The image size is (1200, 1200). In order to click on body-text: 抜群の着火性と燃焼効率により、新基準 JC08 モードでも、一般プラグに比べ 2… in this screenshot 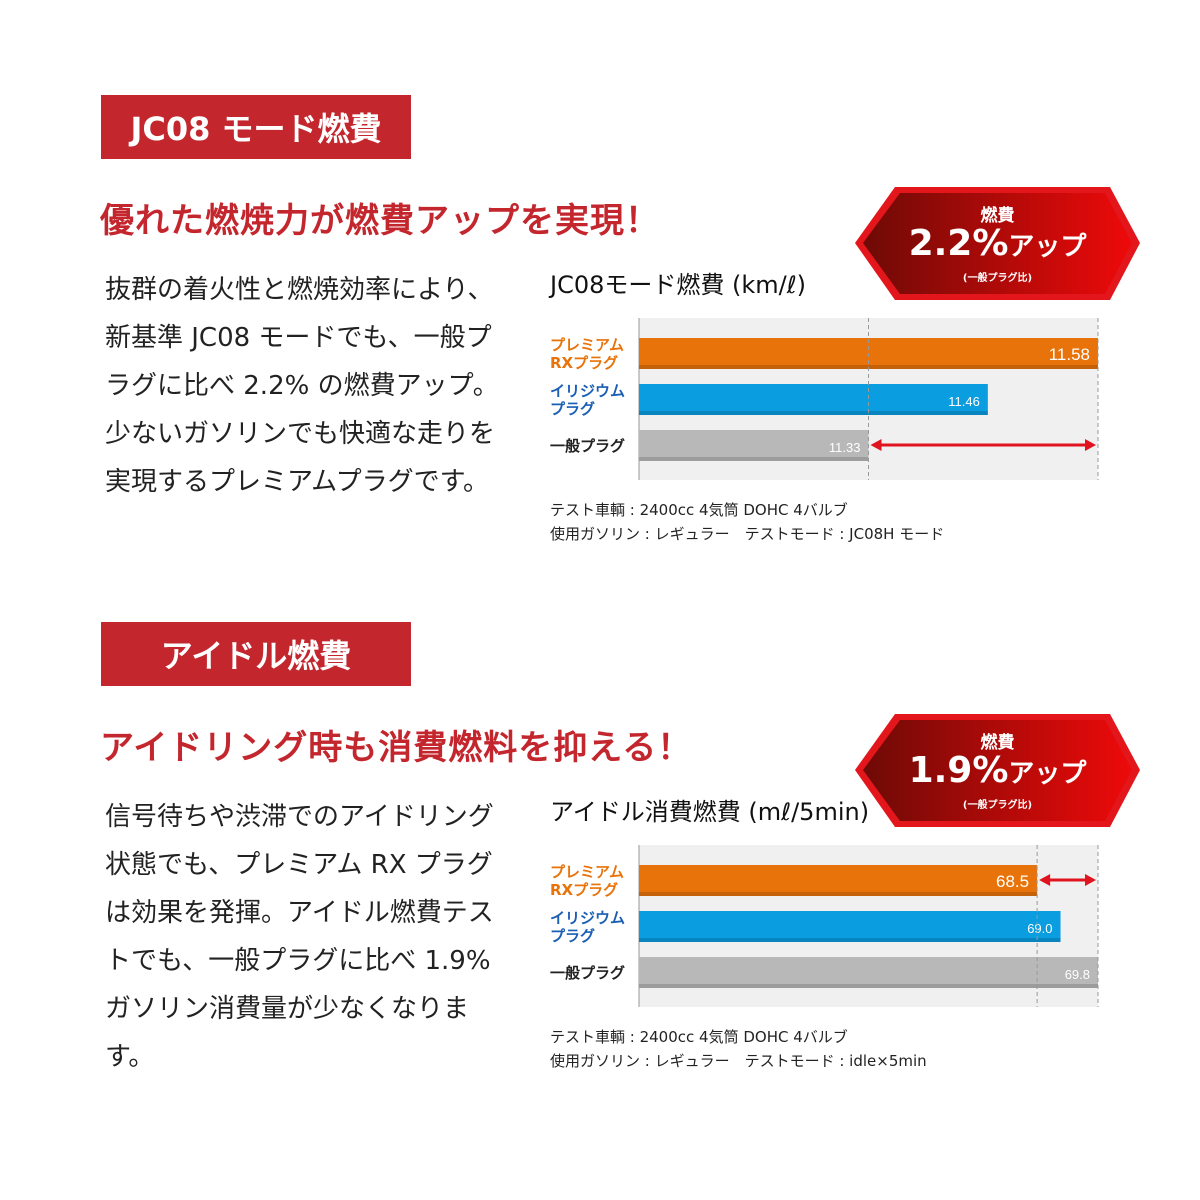, I will do `click(302, 386)`.